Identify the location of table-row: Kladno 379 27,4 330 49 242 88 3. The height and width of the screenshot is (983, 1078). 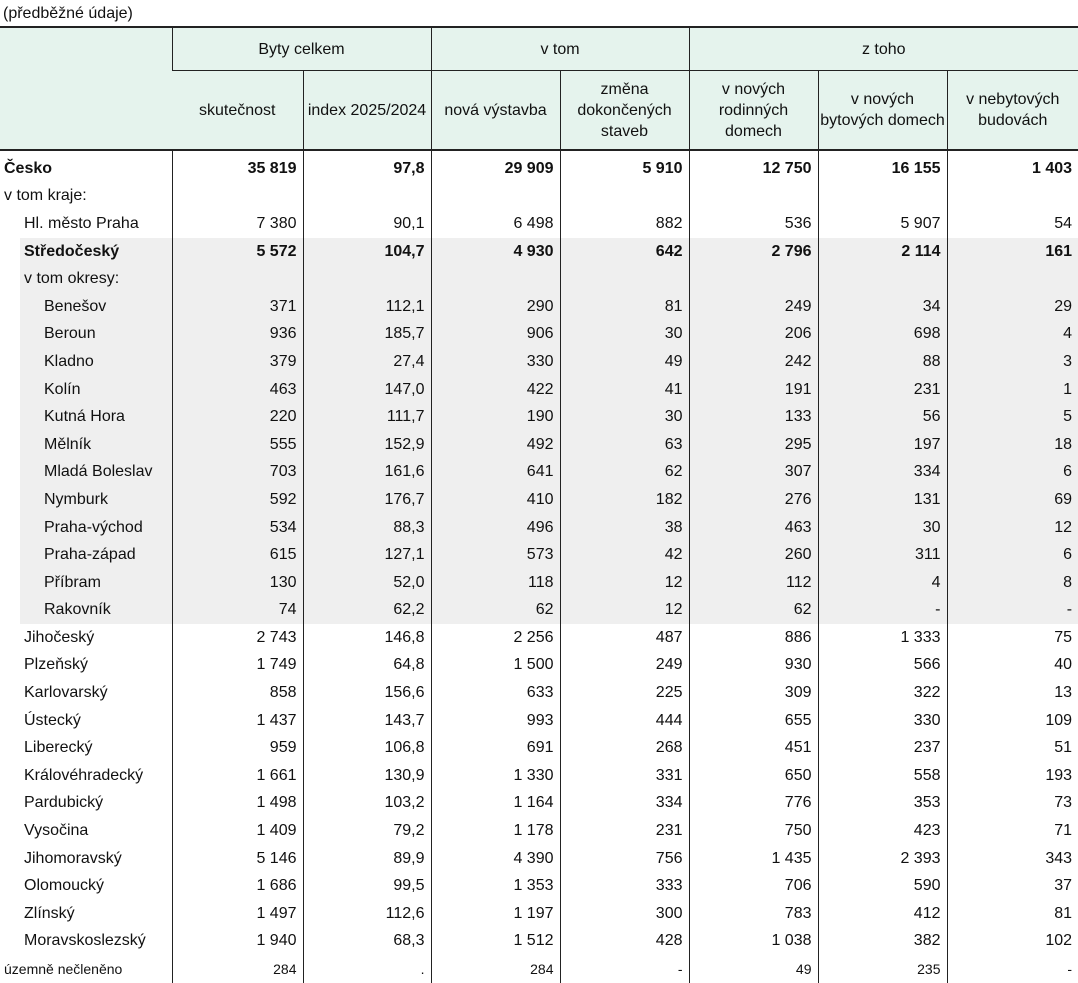
(539, 362).